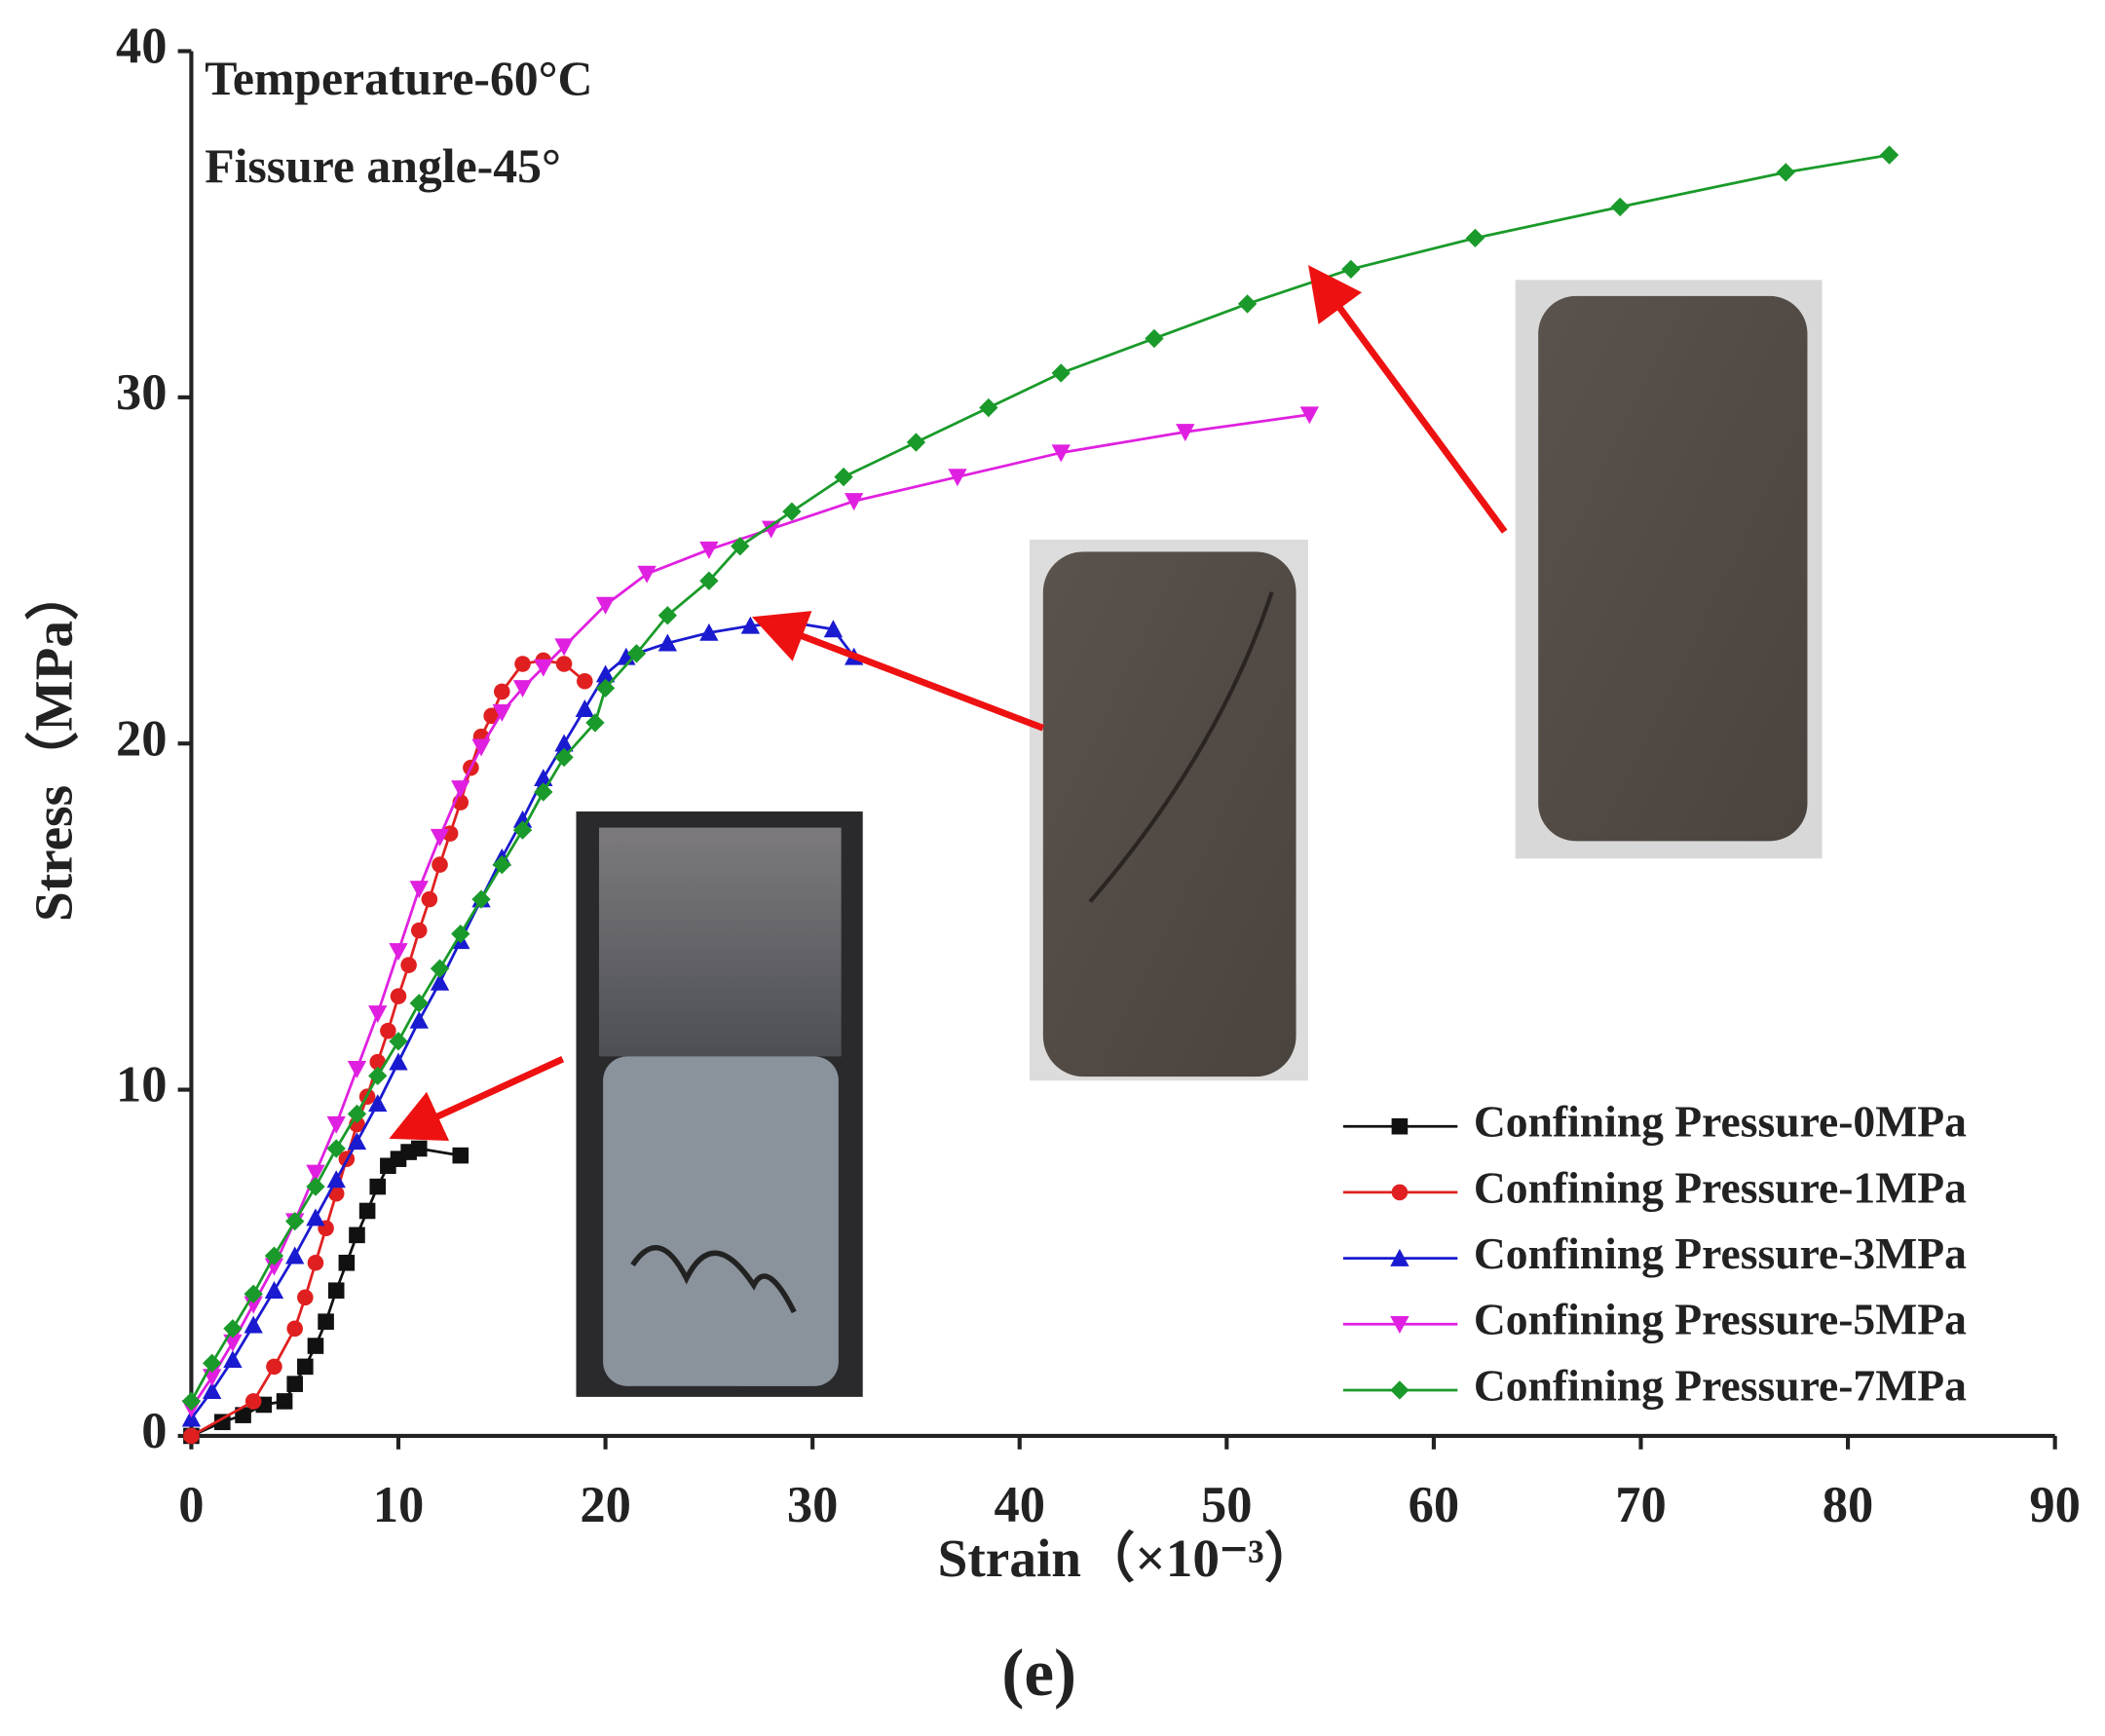 The height and width of the screenshot is (1736, 2105). Describe the element at coordinates (54, 744) in the screenshot. I see `y-axis-label: Stress（MPa）` at that location.